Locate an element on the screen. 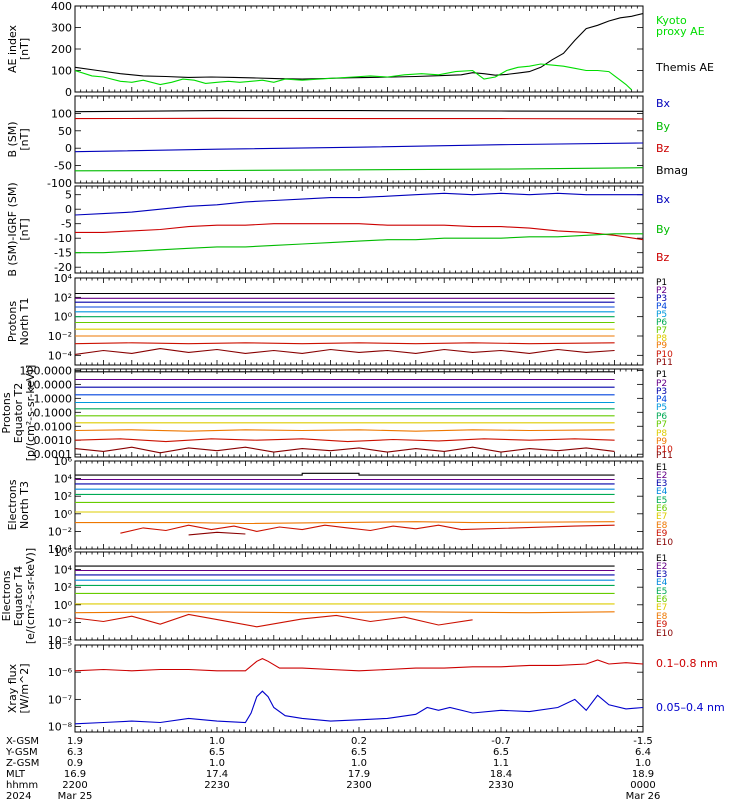 This screenshot has width=750, height=800. legend-item: P11 is located at coordinates (664, 456).